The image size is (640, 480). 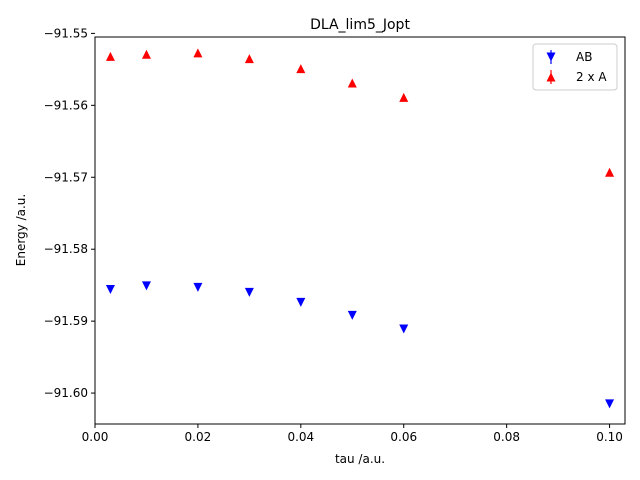 I want to click on legend-label: AB, so click(x=584, y=57).